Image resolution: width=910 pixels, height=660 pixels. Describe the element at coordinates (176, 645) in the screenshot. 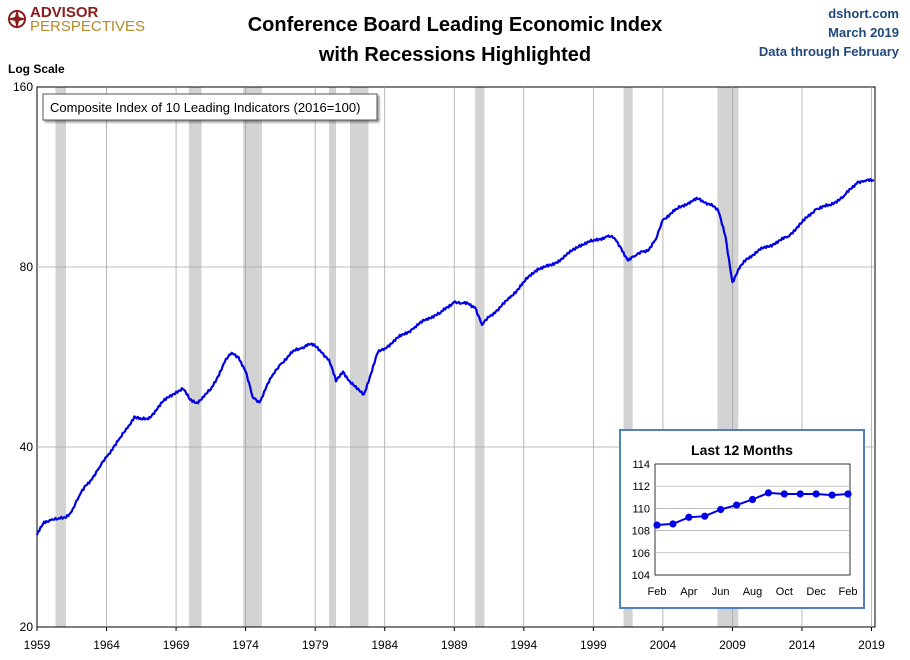

I see `x-tick-label-2: 1969` at that location.